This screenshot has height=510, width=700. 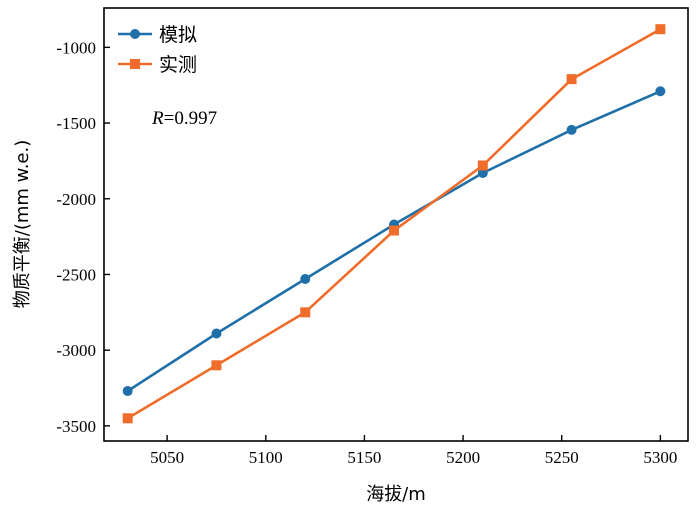 What do you see at coordinates (266, 457) in the screenshot?
I see `x-tick-label: 5100` at bounding box center [266, 457].